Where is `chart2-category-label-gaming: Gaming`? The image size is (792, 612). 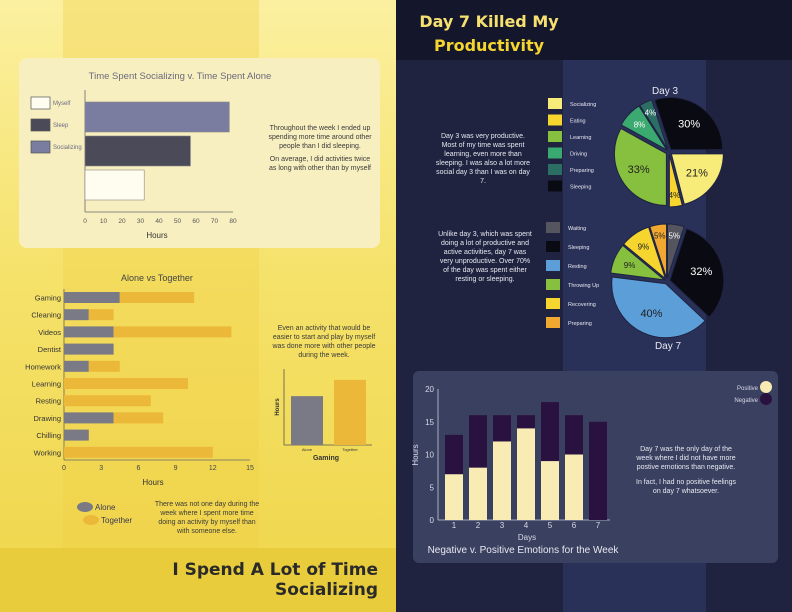 chart2-category-label-gaming: Gaming is located at coordinates (48, 298).